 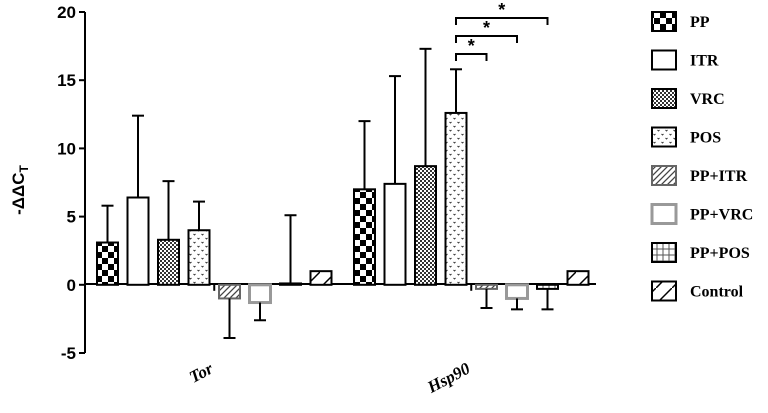 I want to click on y-tick-label: -5, so click(x=68, y=353).